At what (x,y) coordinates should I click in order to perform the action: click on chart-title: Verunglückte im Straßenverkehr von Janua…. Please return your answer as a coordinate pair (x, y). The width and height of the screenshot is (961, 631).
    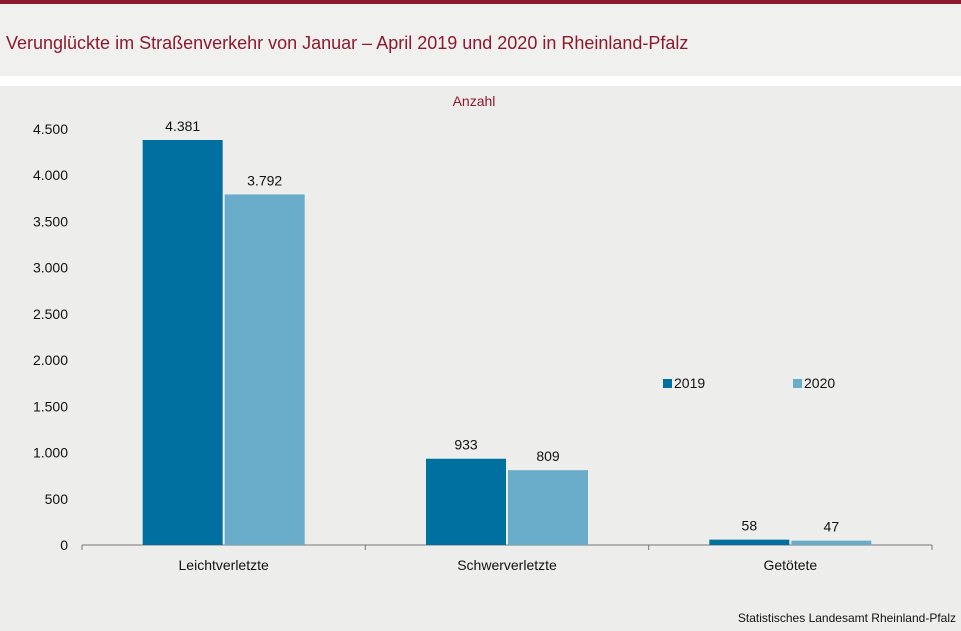
    Looking at the image, I should click on (347, 43).